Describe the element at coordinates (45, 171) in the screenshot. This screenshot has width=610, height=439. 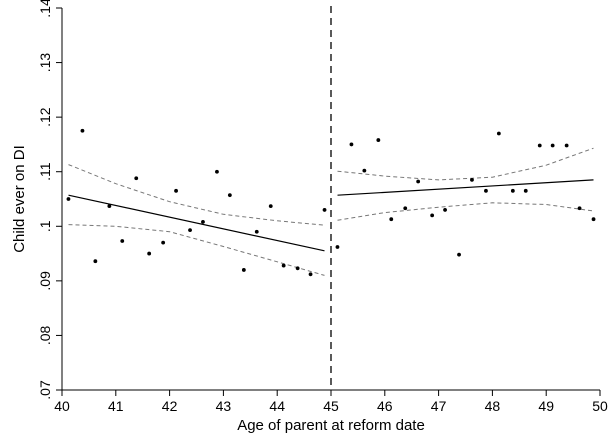
I see `y-tick-label: .11` at that location.